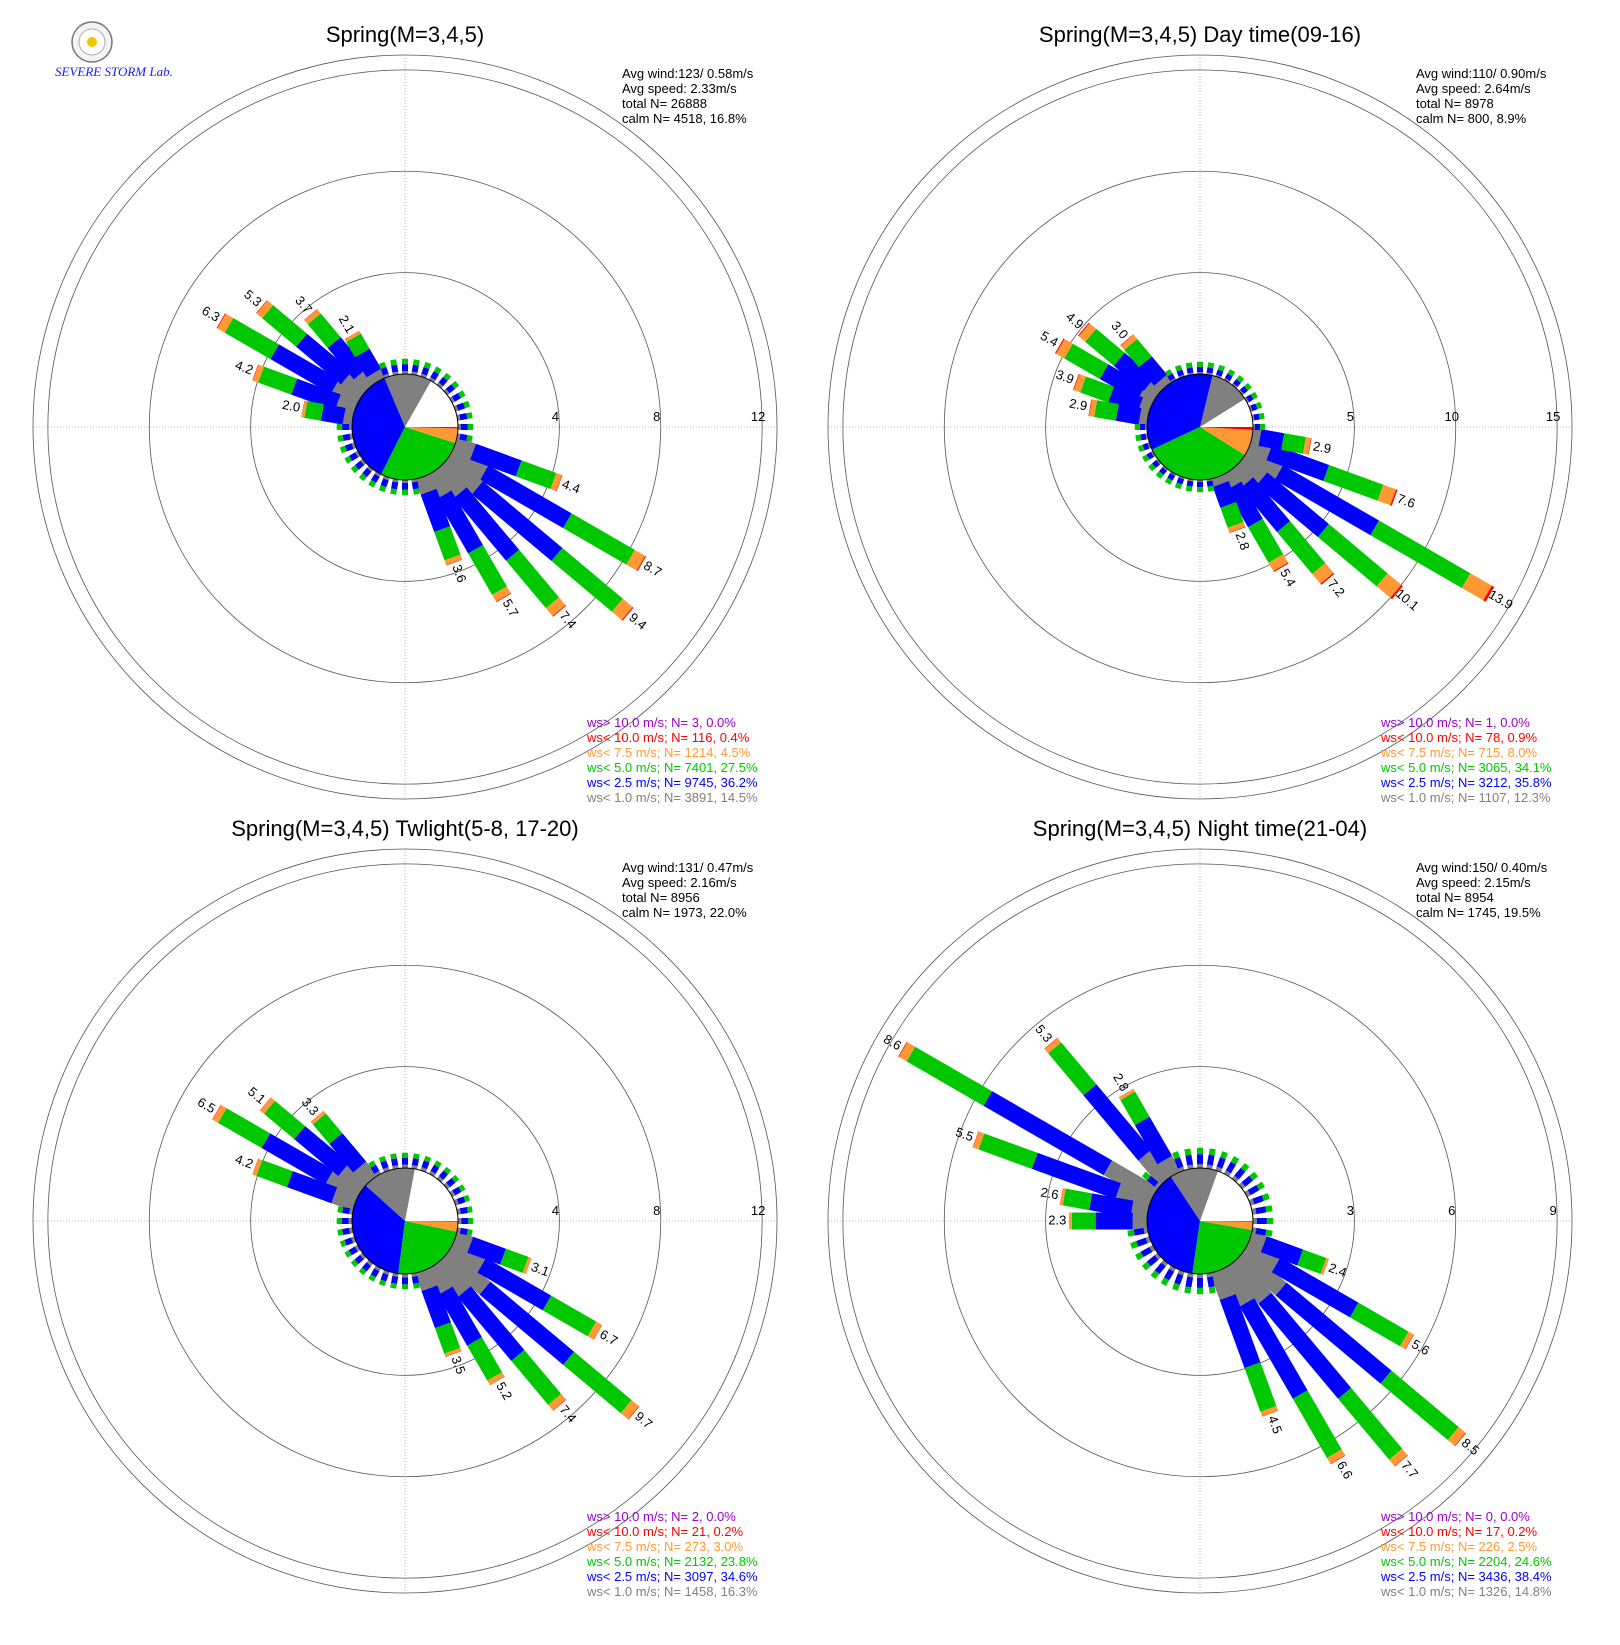  I want to click on legend-entry: ws< 7.5 m/s; N= 1214, 4.5%, so click(668, 752).